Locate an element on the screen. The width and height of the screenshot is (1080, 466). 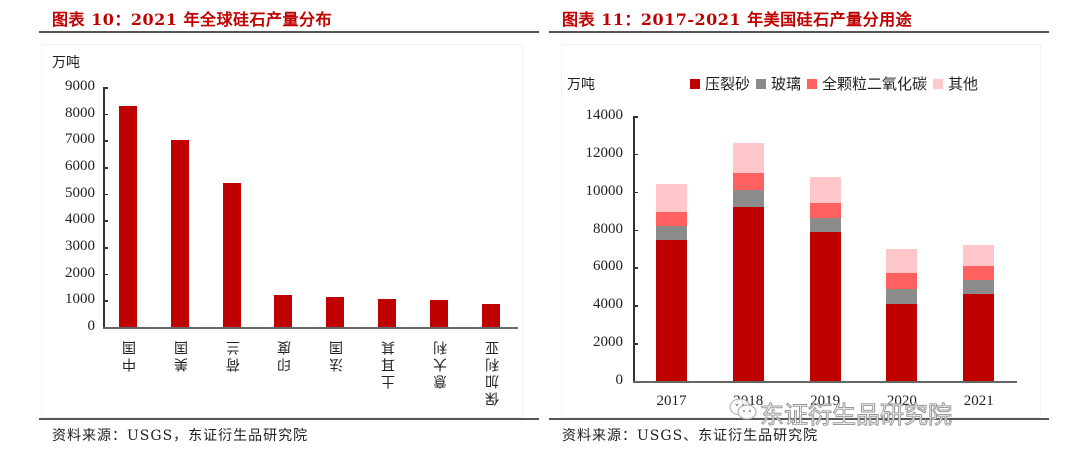
left-bottom-rule is located at coordinates (289, 419).